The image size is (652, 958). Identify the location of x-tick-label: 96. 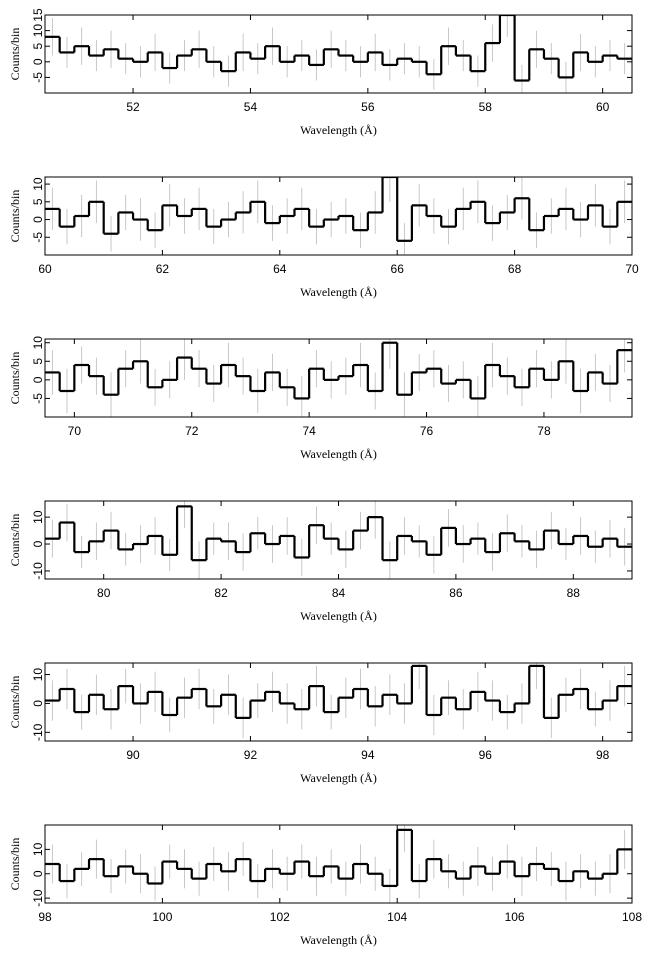
(486, 755).